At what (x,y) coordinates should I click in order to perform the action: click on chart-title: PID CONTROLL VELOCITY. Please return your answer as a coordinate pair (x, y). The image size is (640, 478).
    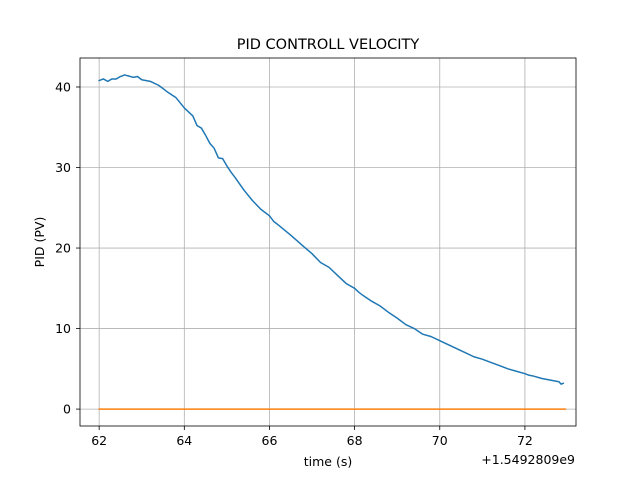
    Looking at the image, I should click on (328, 45).